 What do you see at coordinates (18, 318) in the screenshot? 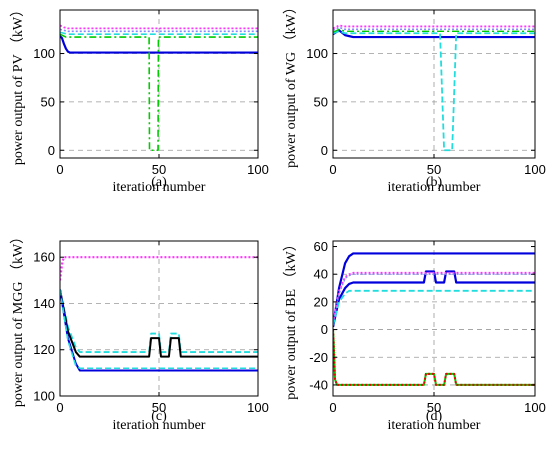
I see `y-axis-label: power output of MGG （kW）` at bounding box center [18, 318].